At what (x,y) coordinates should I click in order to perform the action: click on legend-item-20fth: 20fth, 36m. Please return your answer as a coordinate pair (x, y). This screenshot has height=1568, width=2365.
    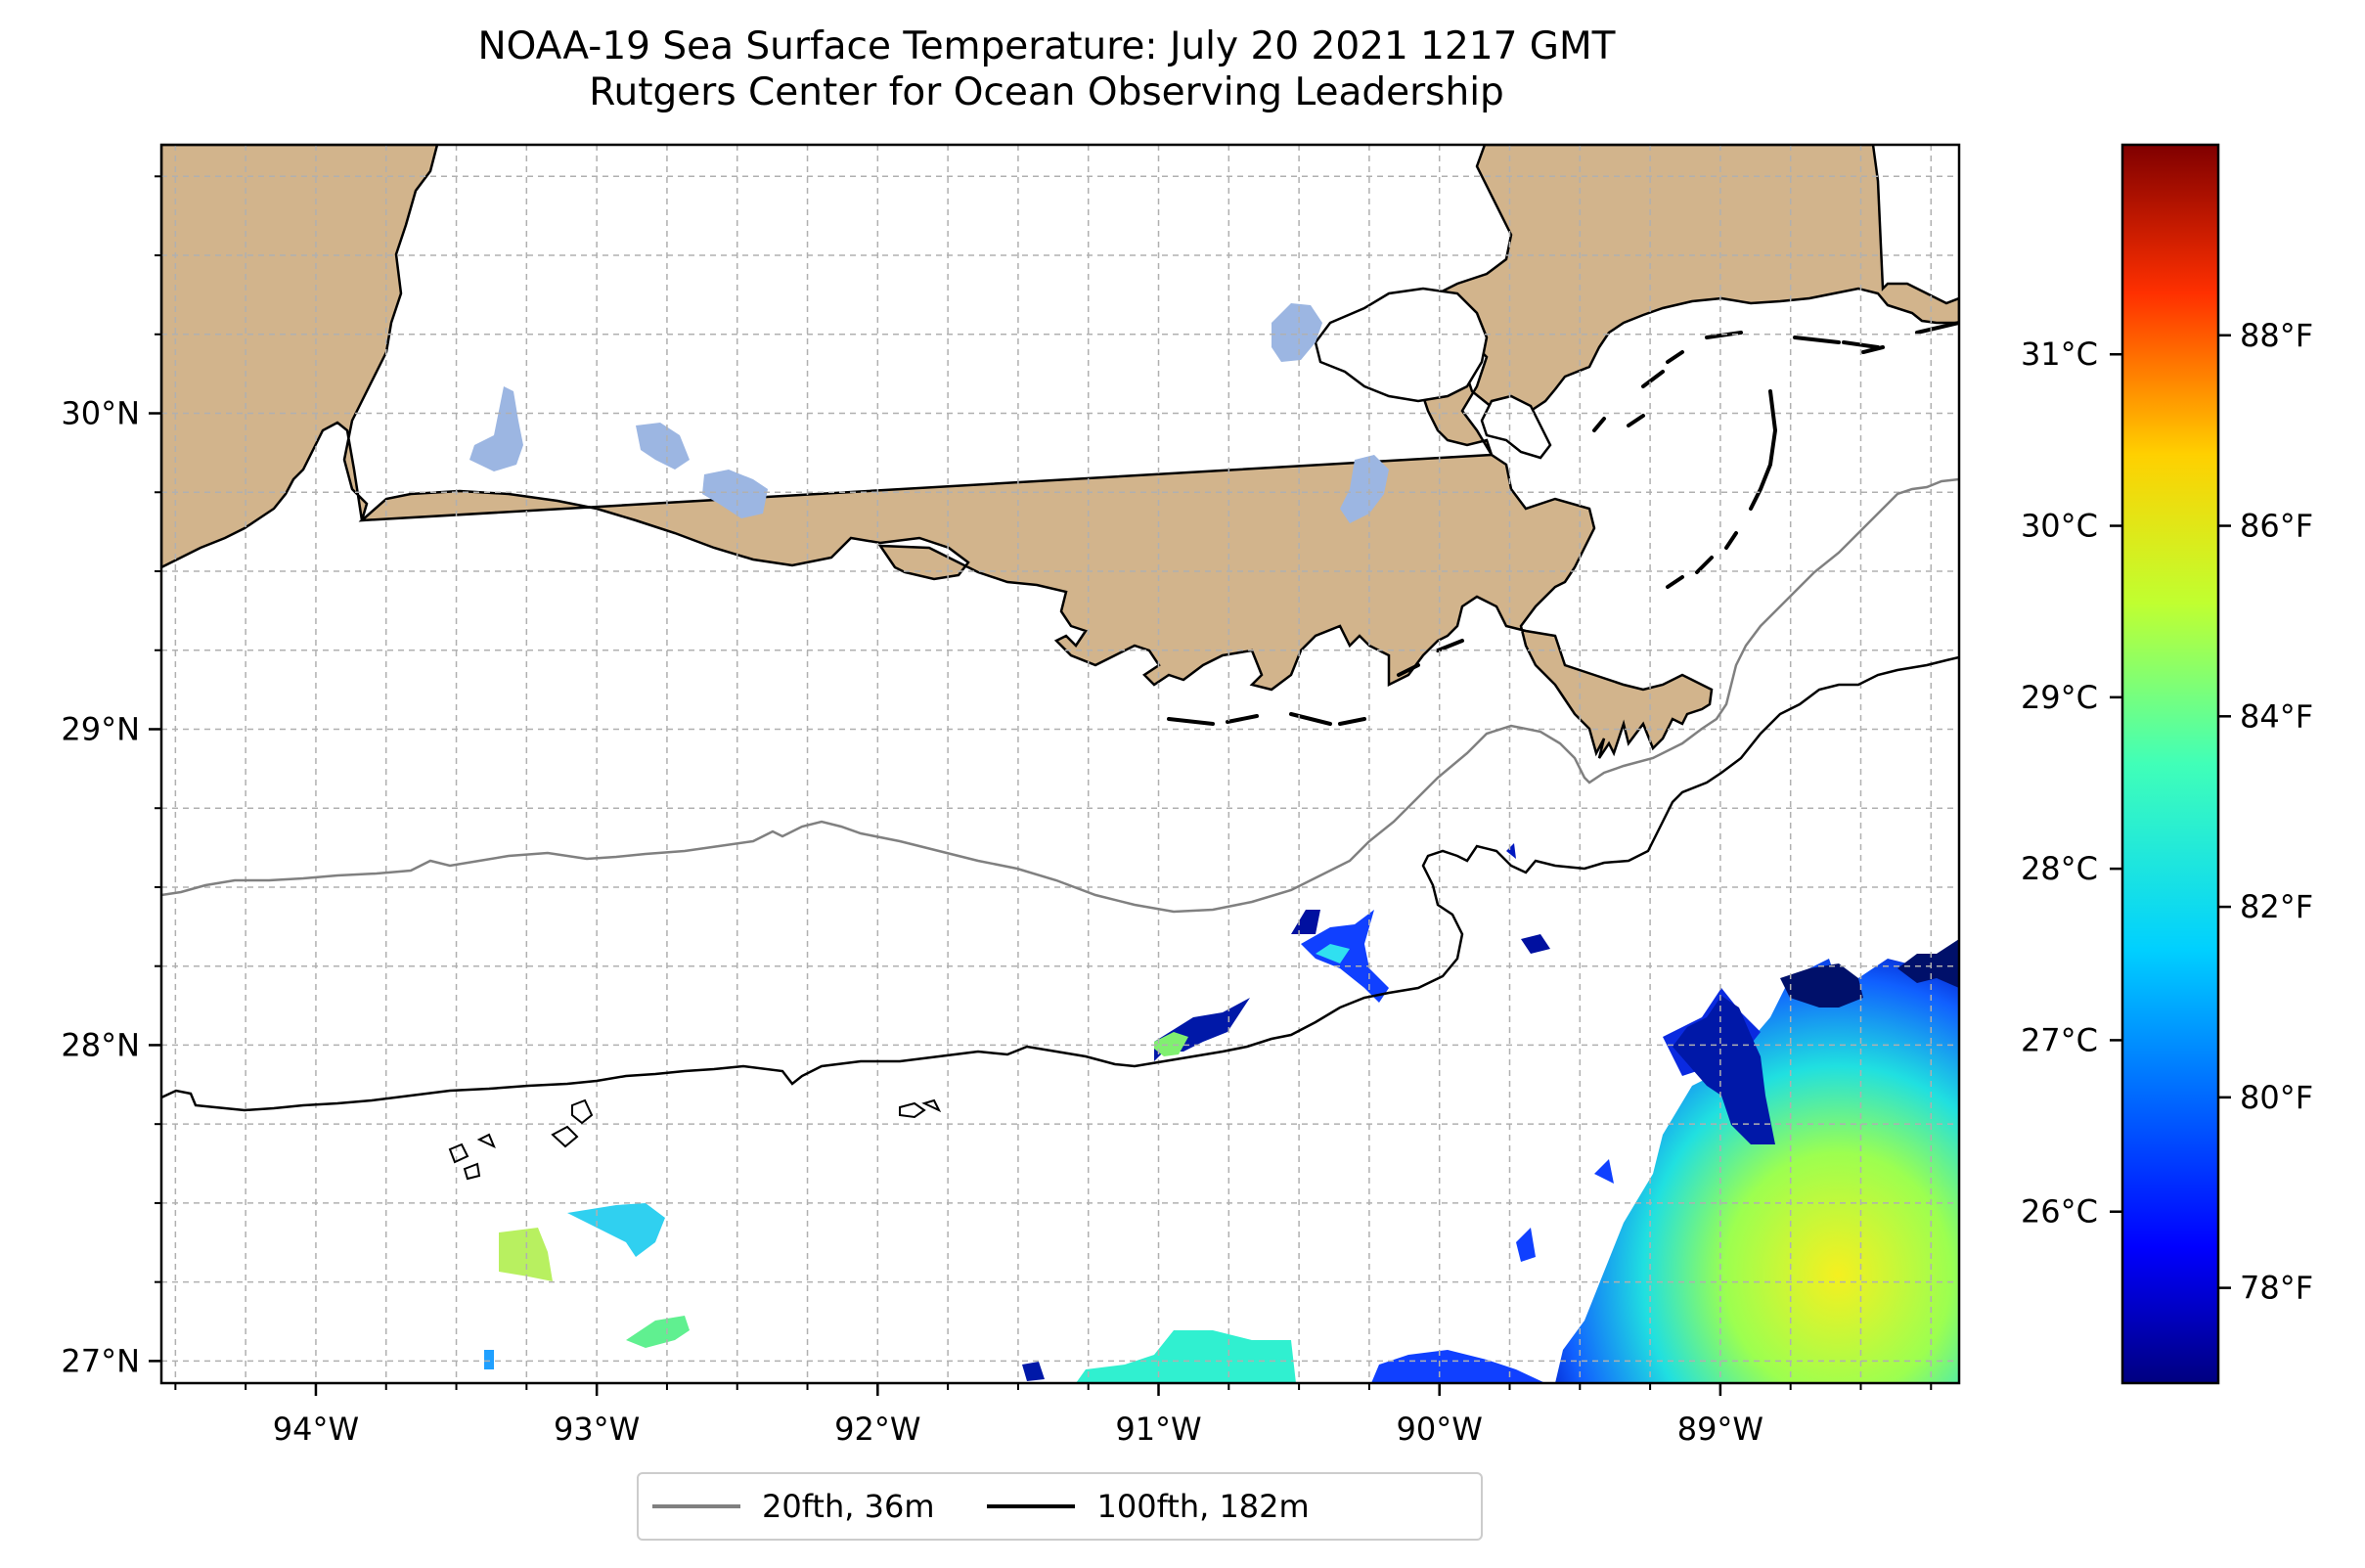
    Looking at the image, I should click on (793, 1506).